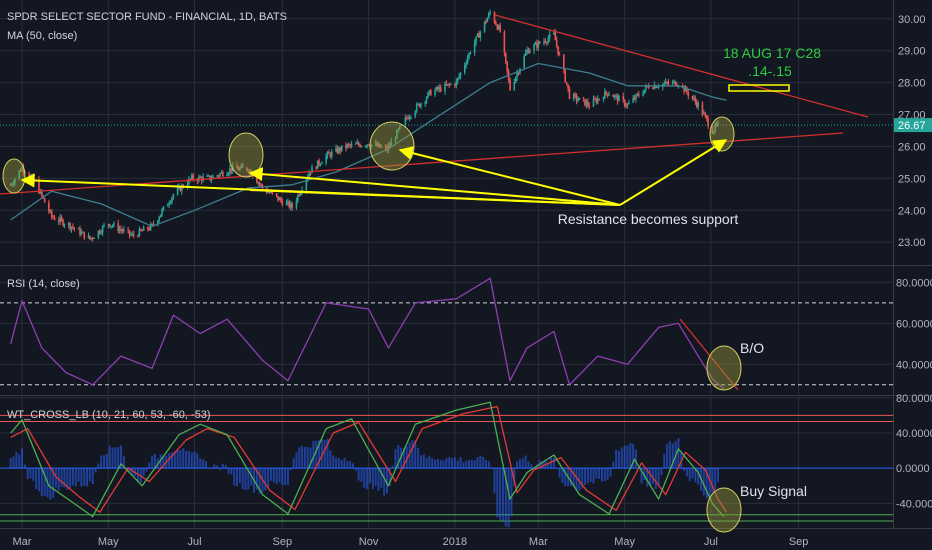 This screenshot has width=932, height=550. I want to click on price-tick-label: 26.00, so click(912, 147).